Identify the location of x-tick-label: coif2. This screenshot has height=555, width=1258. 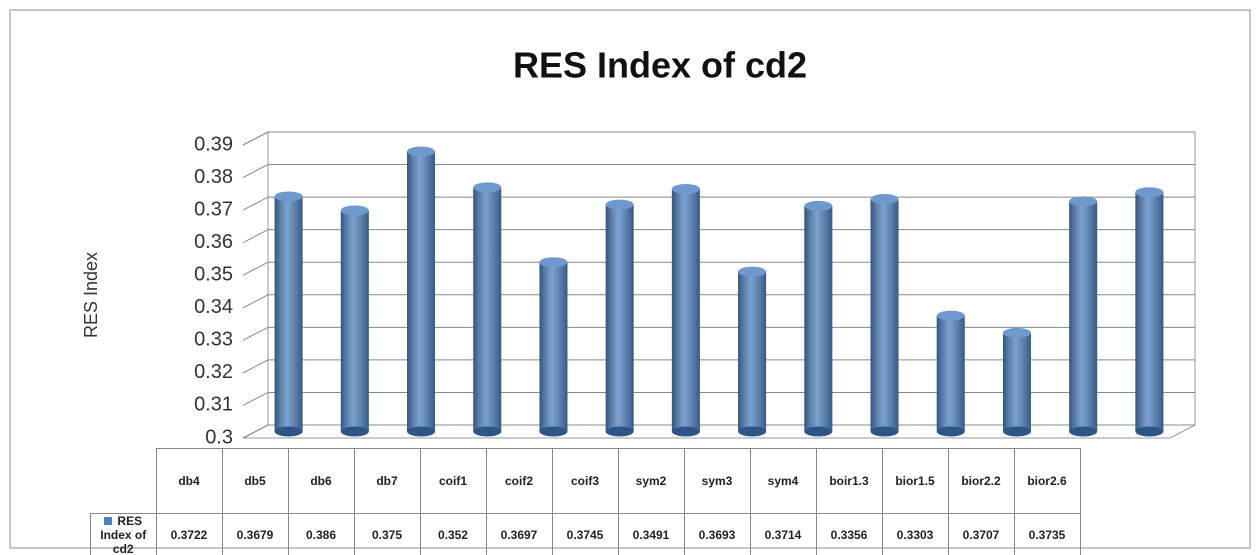
(519, 481).